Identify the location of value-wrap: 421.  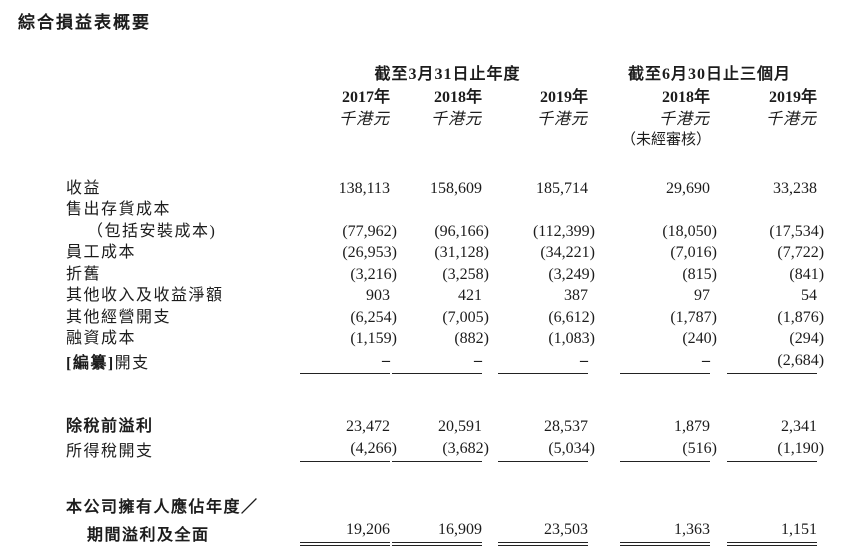
(437, 296).